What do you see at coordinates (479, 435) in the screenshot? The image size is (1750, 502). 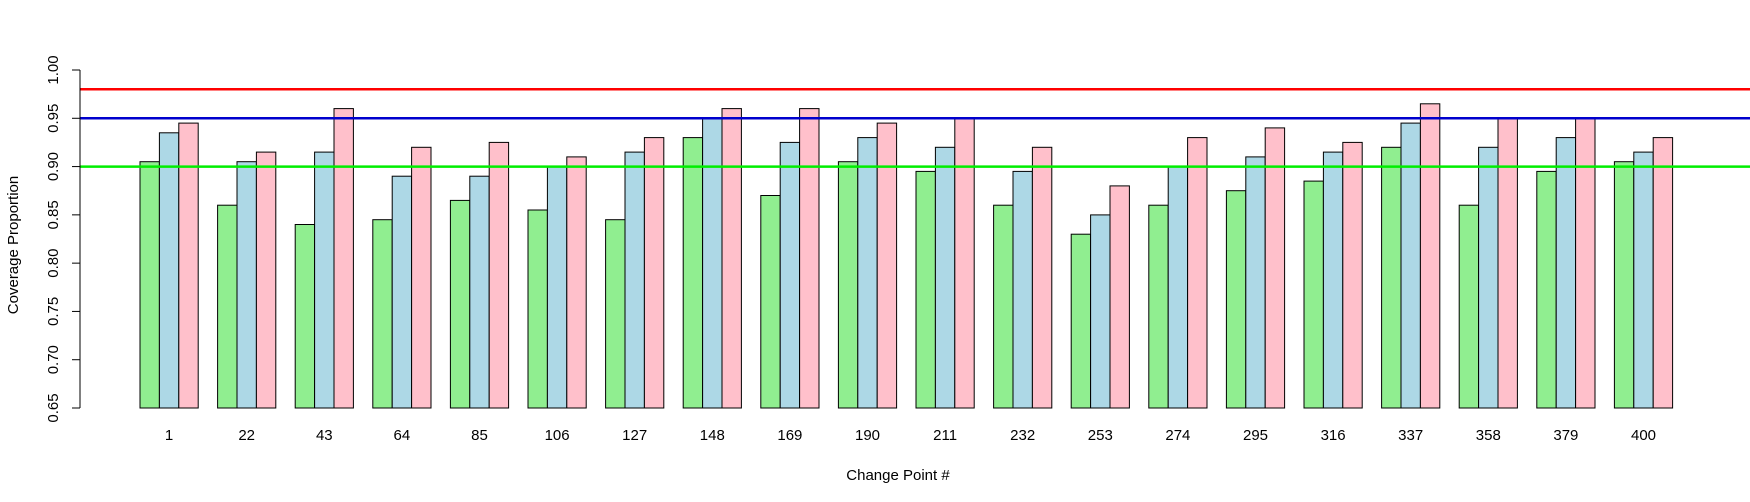 I see `x-tick-label: 85` at bounding box center [479, 435].